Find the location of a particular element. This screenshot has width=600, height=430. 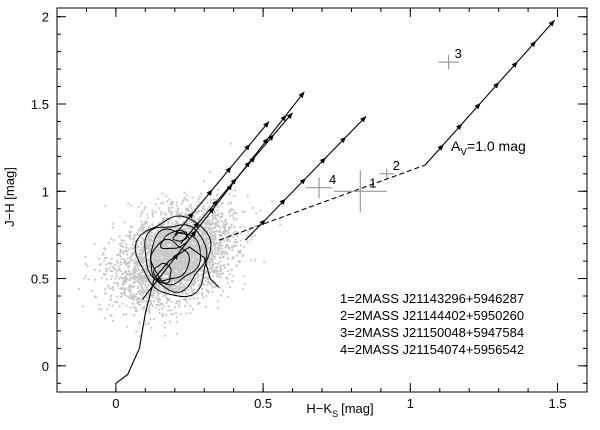

density-contour is located at coordinates (174, 239).